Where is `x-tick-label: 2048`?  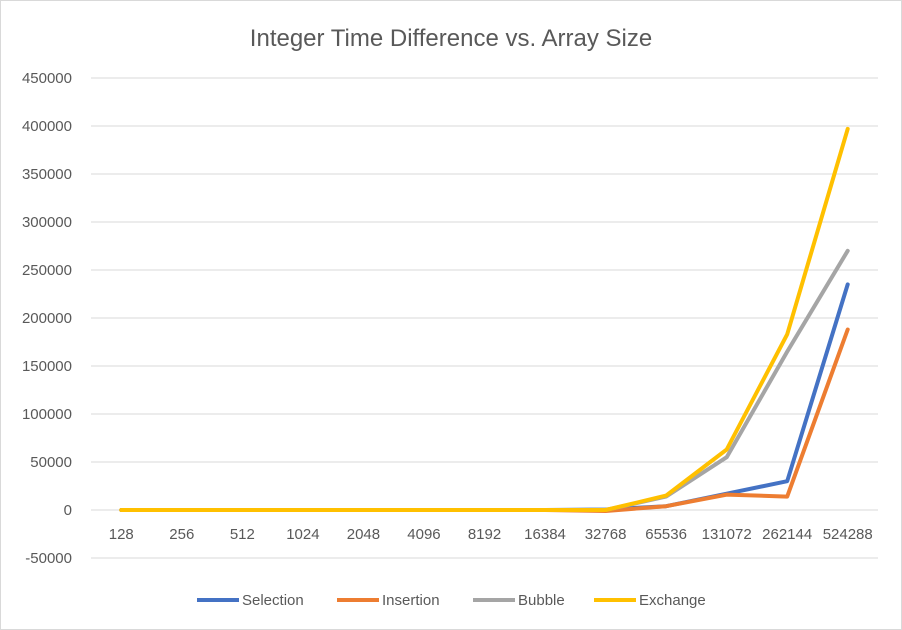 x-tick-label: 2048 is located at coordinates (363, 534).